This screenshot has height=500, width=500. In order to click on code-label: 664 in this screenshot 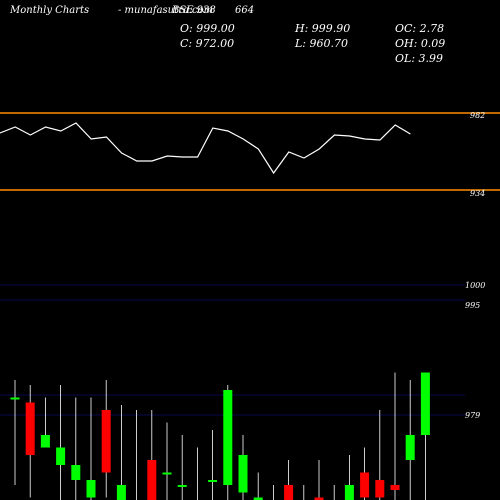, I will do `click(245, 10)`.